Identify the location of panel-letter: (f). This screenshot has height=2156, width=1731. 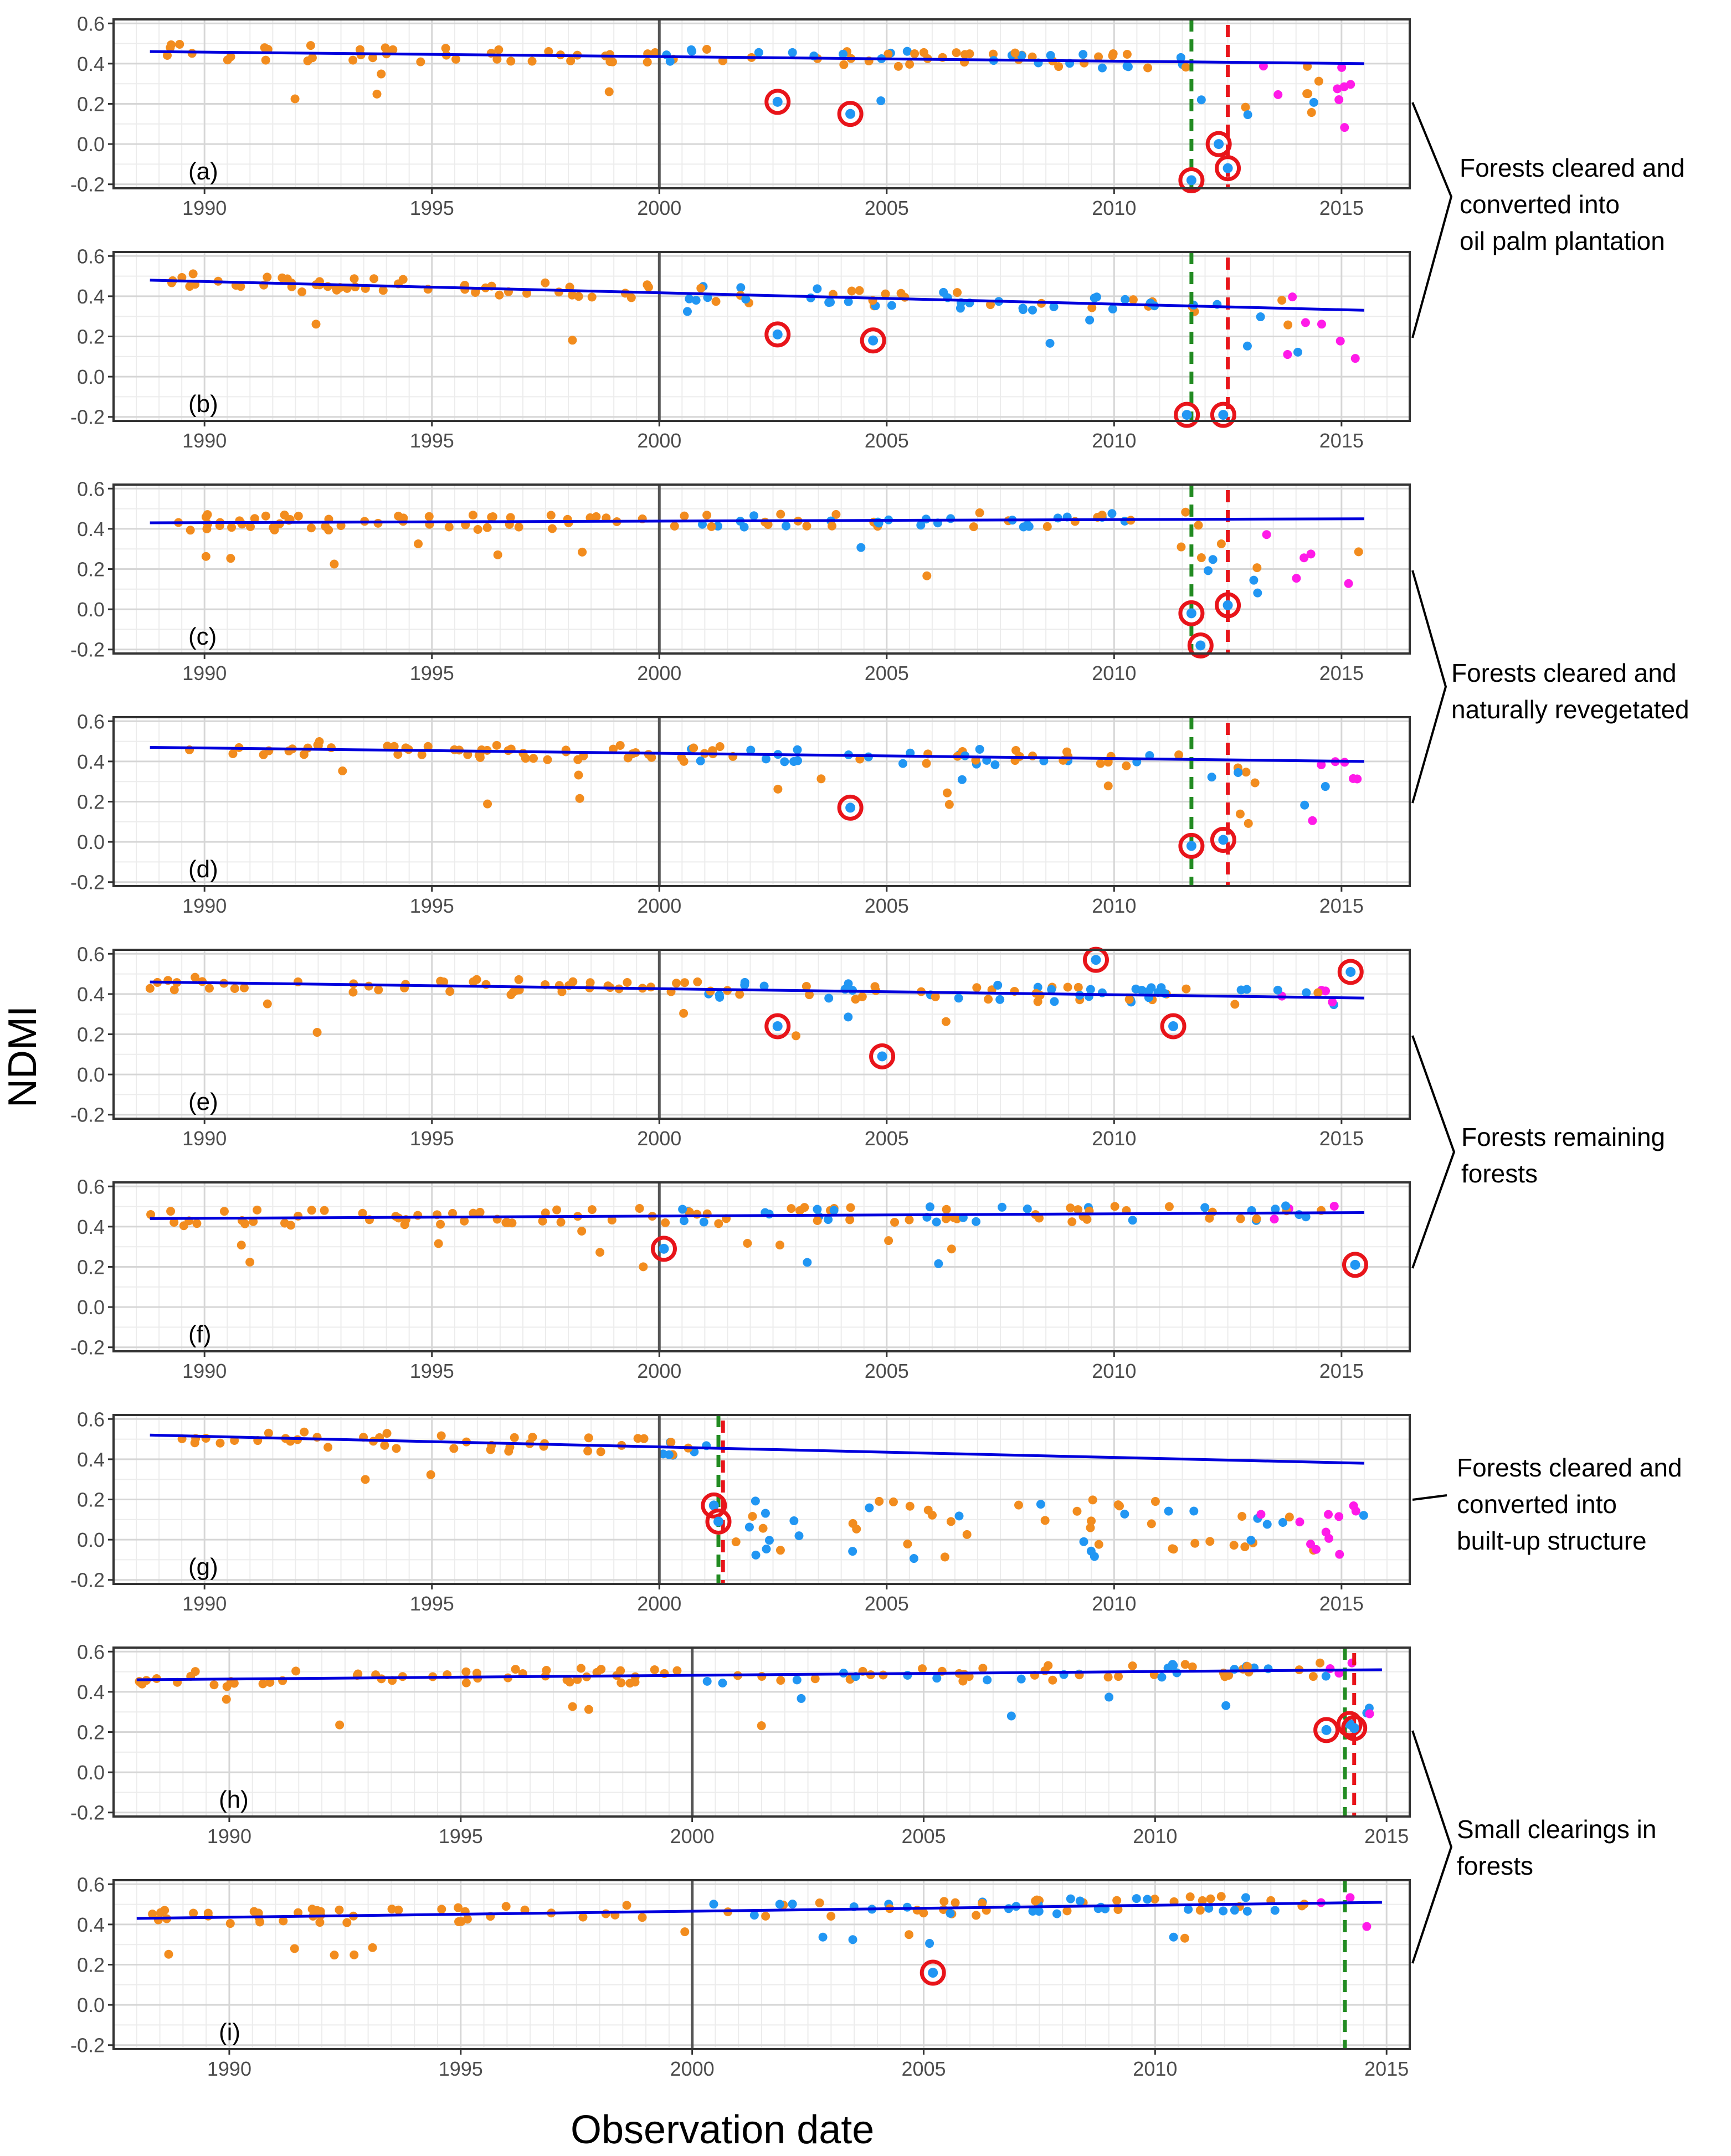
(200, 1334).